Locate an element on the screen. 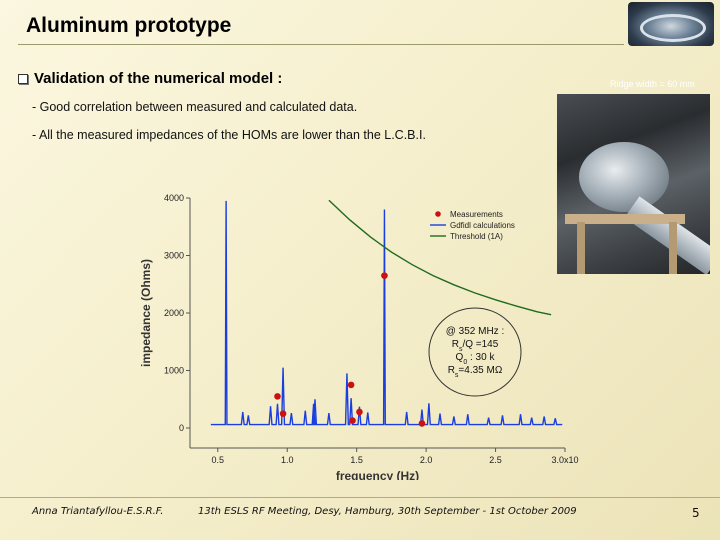 The height and width of the screenshot is (540, 720). slide-title: Aluminum prototype is located at coordinates (129, 25).